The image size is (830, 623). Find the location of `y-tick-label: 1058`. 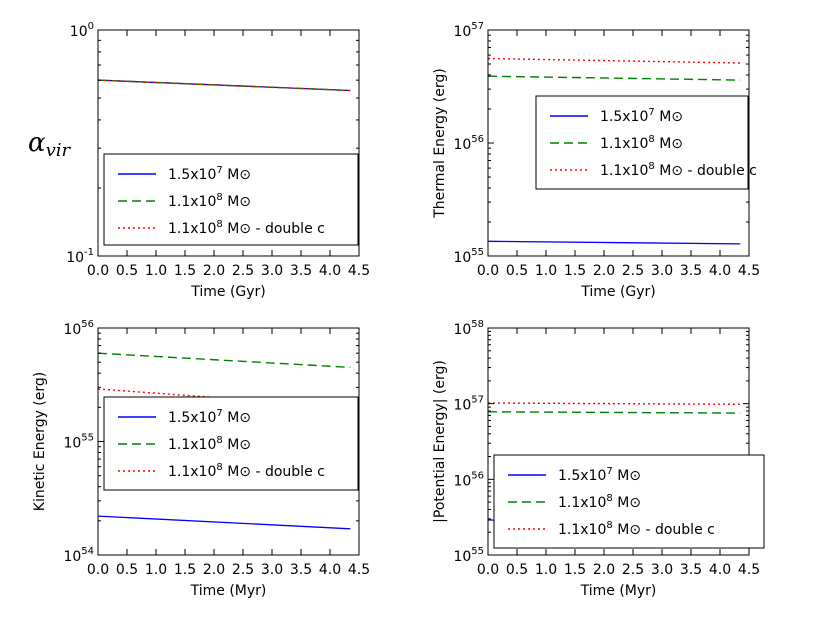

y-tick-label: 1058 is located at coordinates (468, 328).